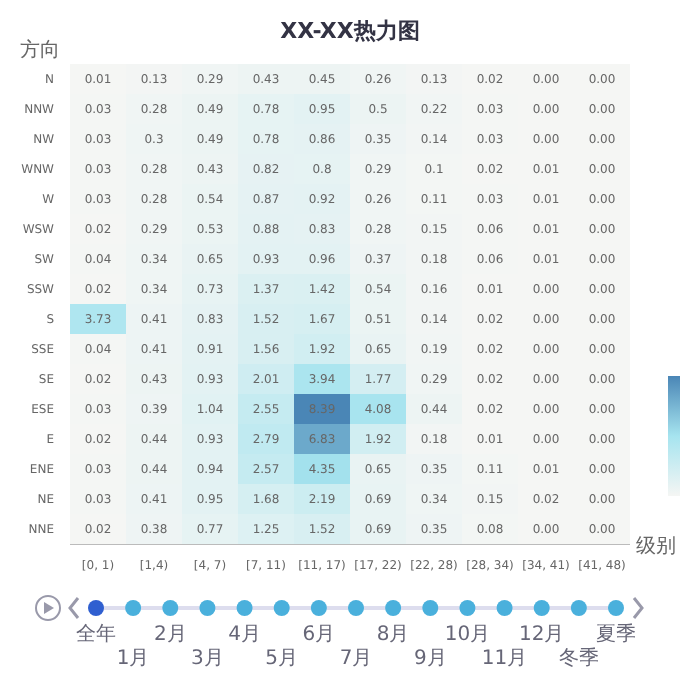 The width and height of the screenshot is (700, 700). Describe the element at coordinates (541, 635) in the screenshot. I see `text: 12月` at that location.